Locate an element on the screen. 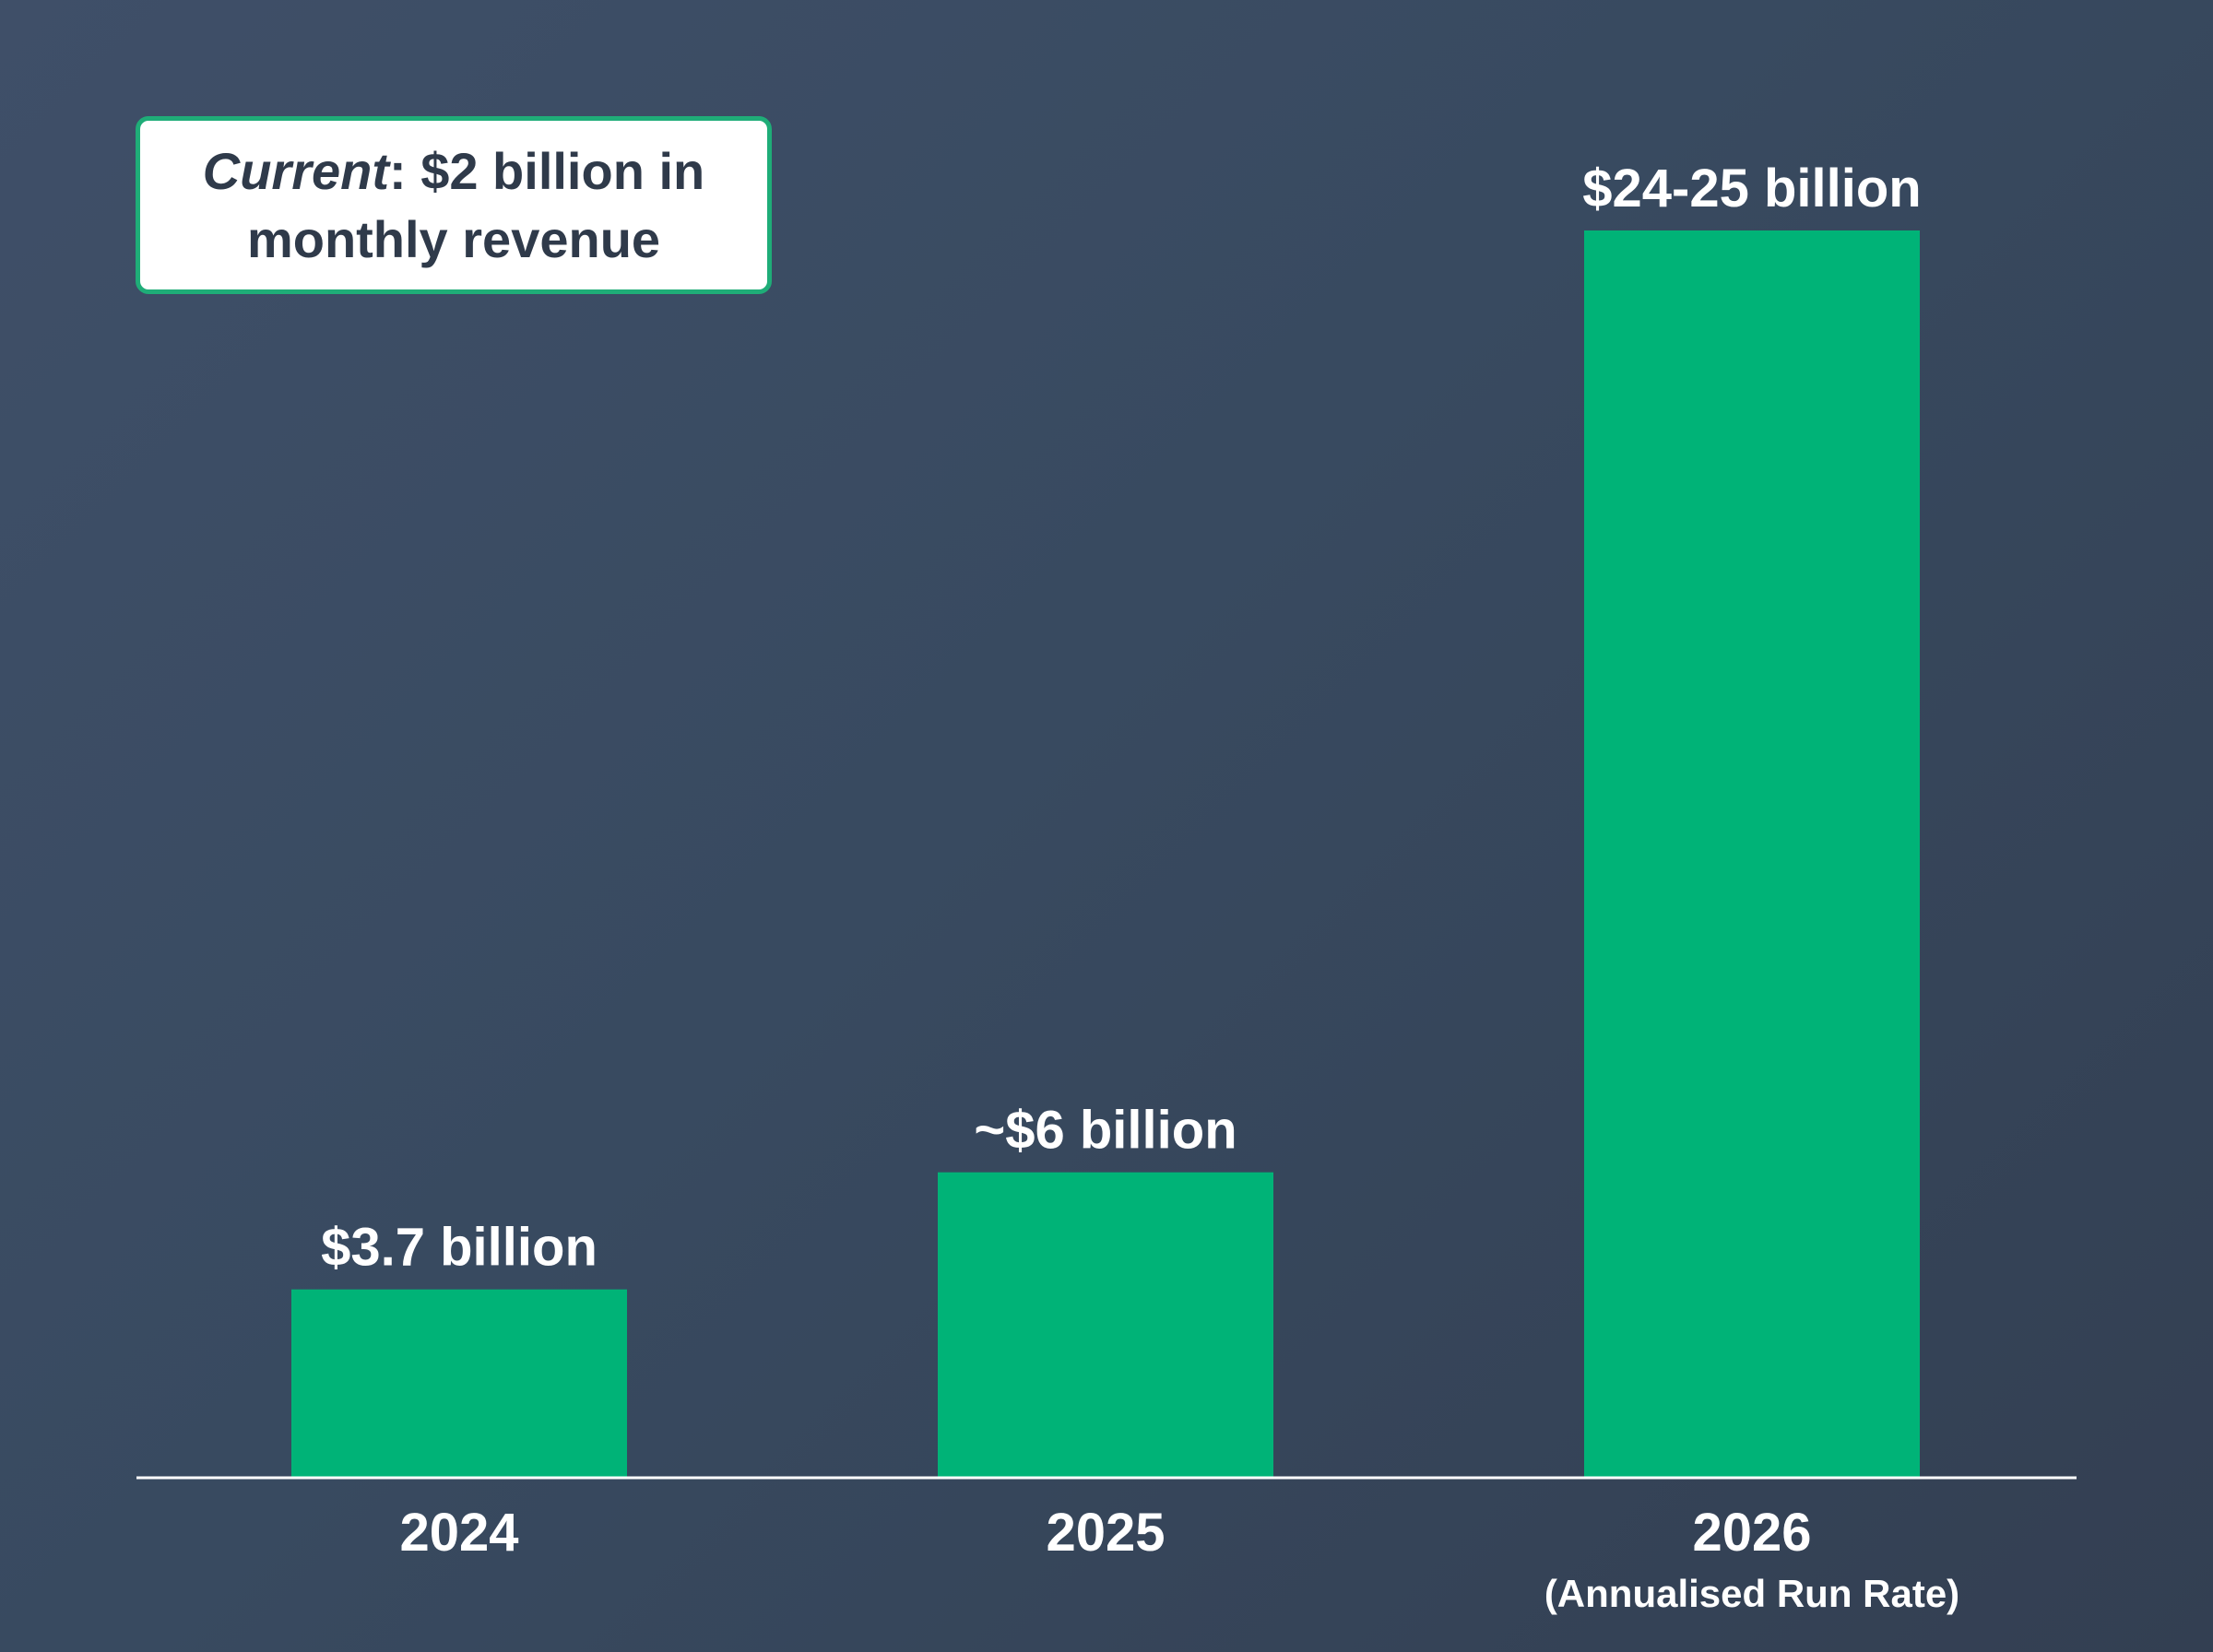  bar-2026 is located at coordinates (1752, 854).